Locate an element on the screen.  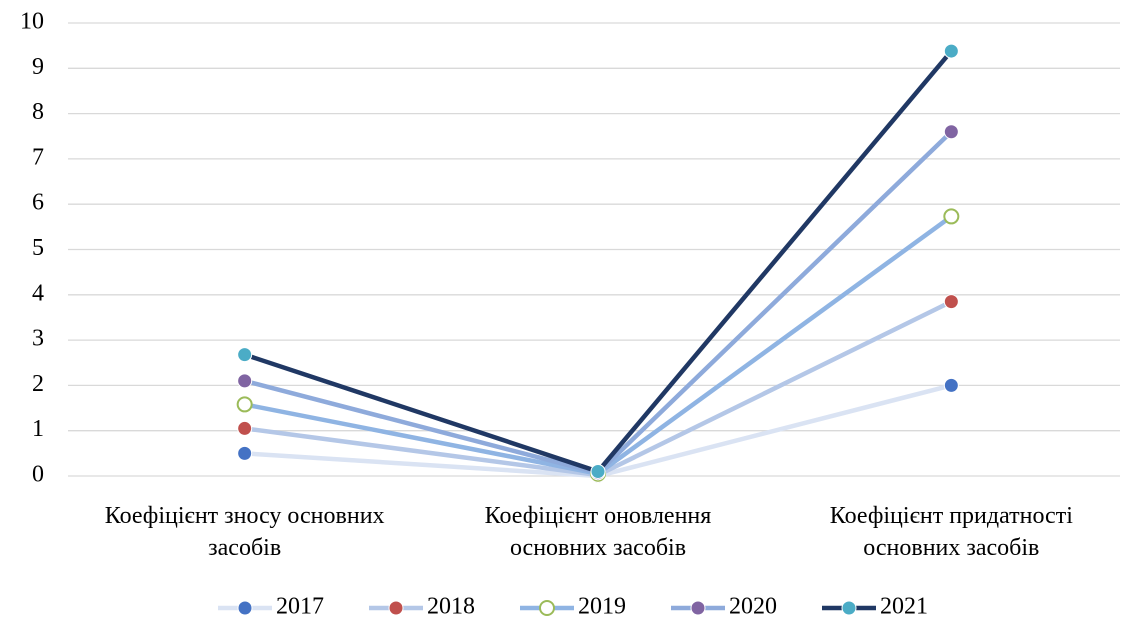
y-tick-label: 5 is located at coordinates (38, 248).